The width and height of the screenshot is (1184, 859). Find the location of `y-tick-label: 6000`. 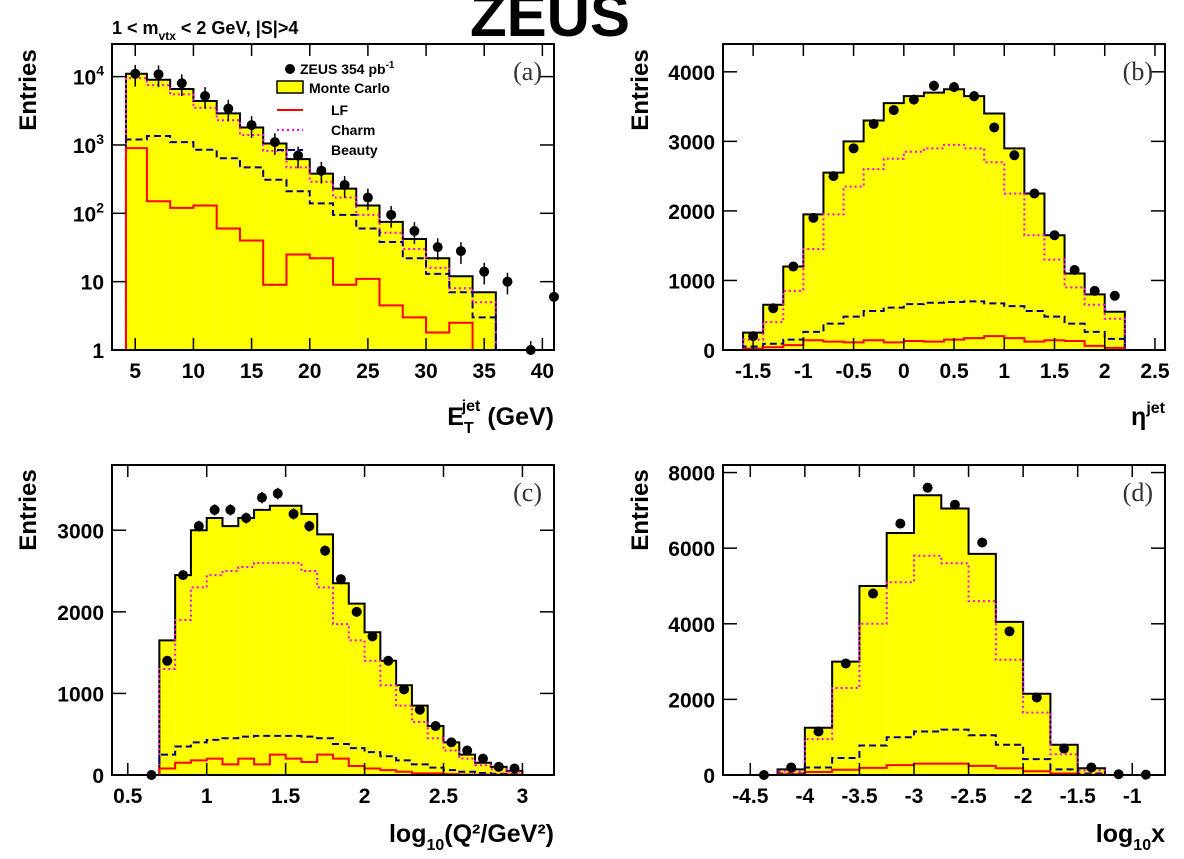

y-tick-label: 6000 is located at coordinates (691, 549).